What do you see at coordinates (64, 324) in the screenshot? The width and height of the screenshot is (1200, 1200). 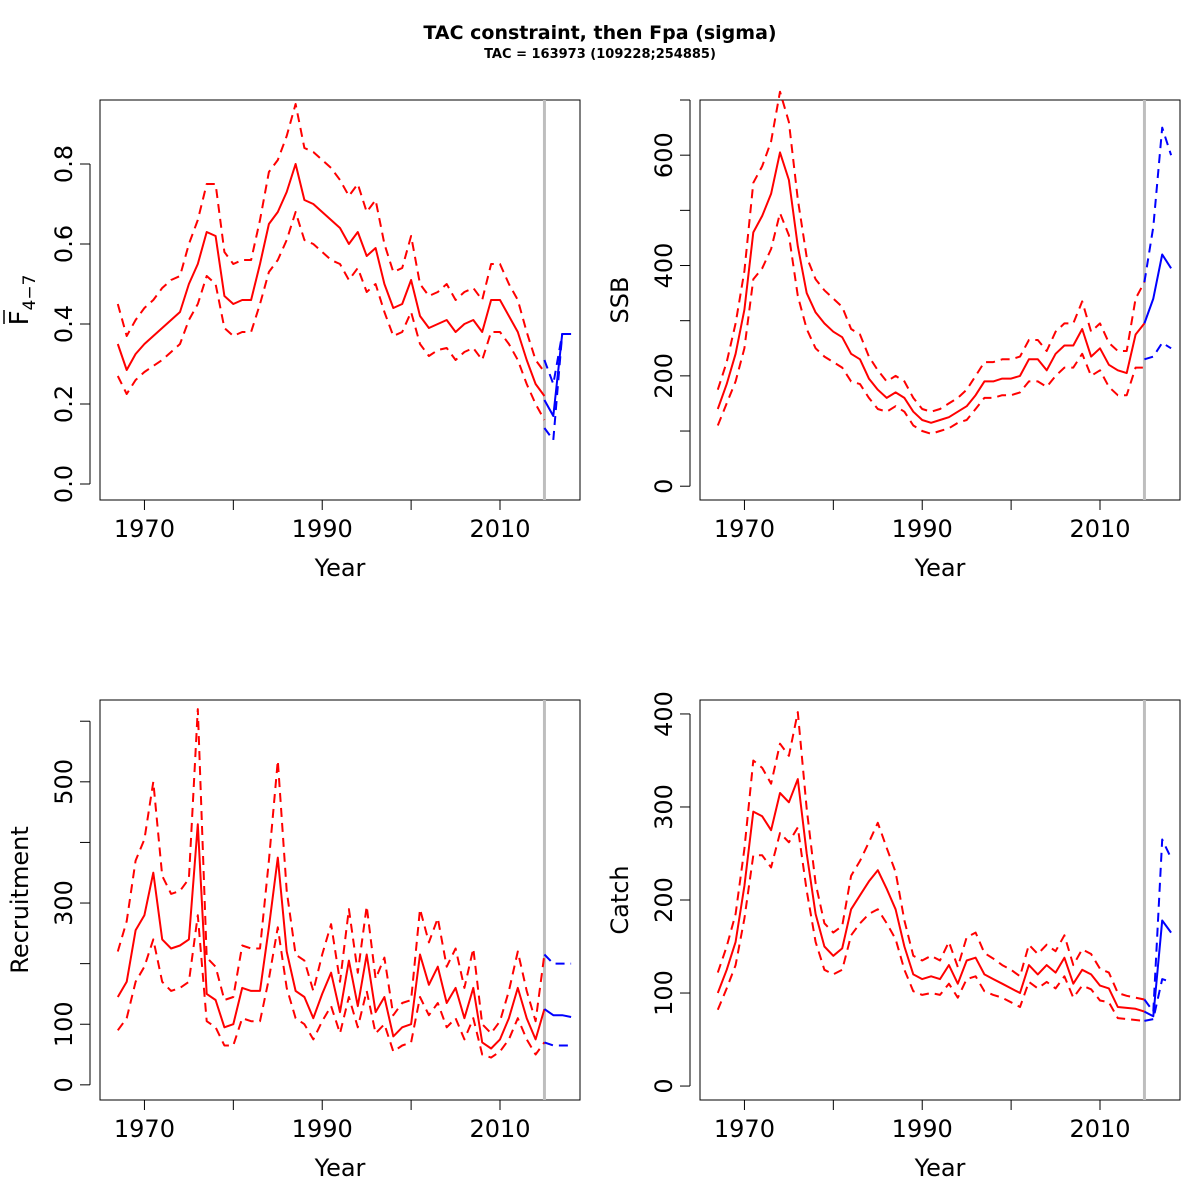 I see `y-tick-label: 0.4` at bounding box center [64, 324].